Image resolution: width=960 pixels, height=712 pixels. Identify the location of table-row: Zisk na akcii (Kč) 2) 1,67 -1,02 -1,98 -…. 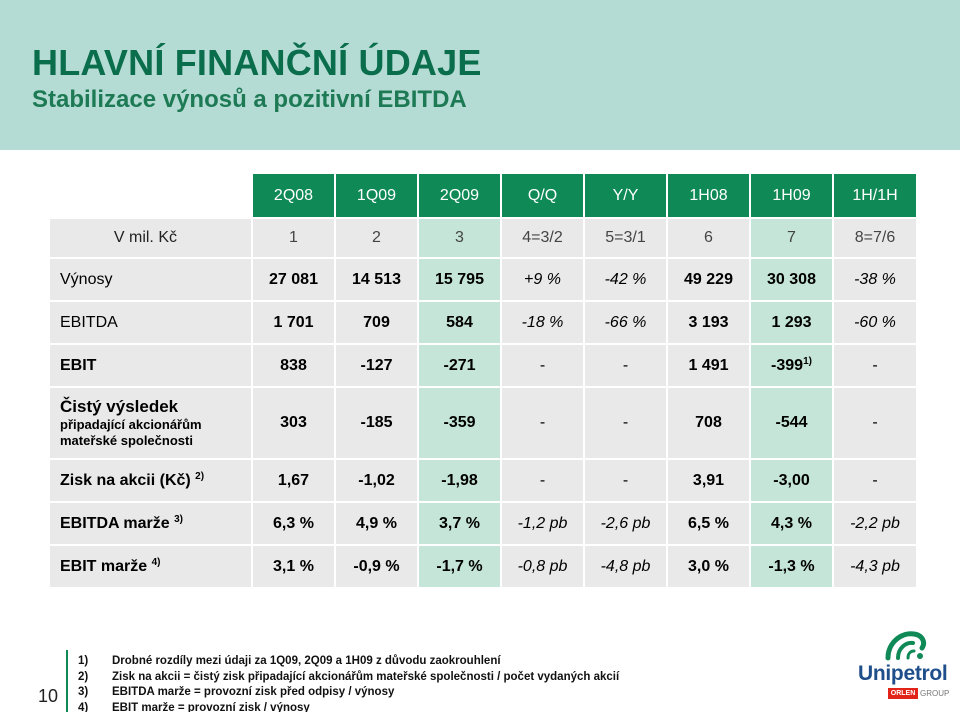
(483, 481).